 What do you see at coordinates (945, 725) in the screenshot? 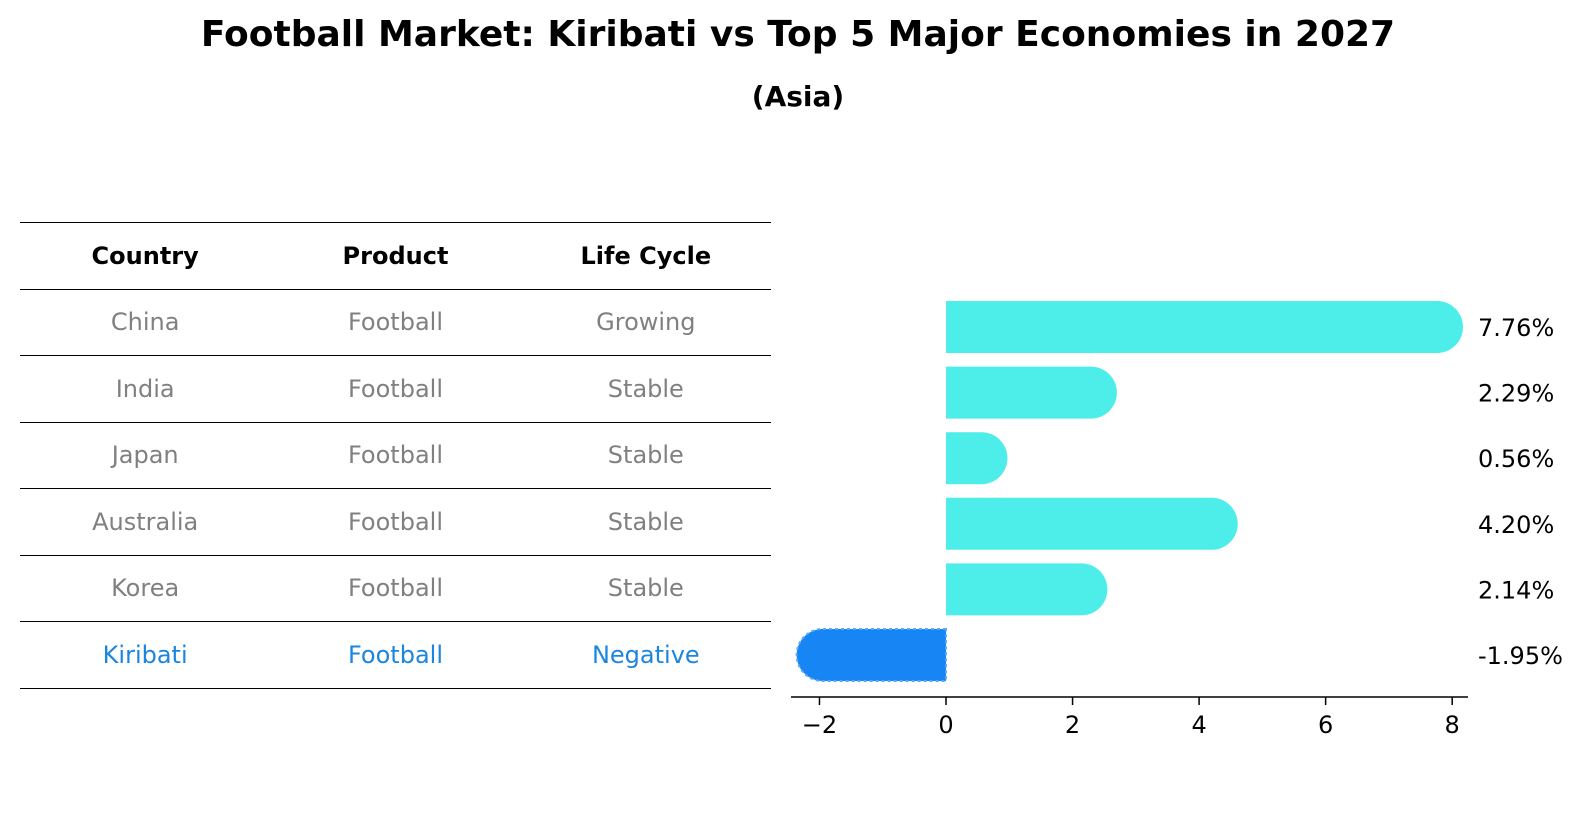
I see `x-tick-label: 0` at bounding box center [945, 725].